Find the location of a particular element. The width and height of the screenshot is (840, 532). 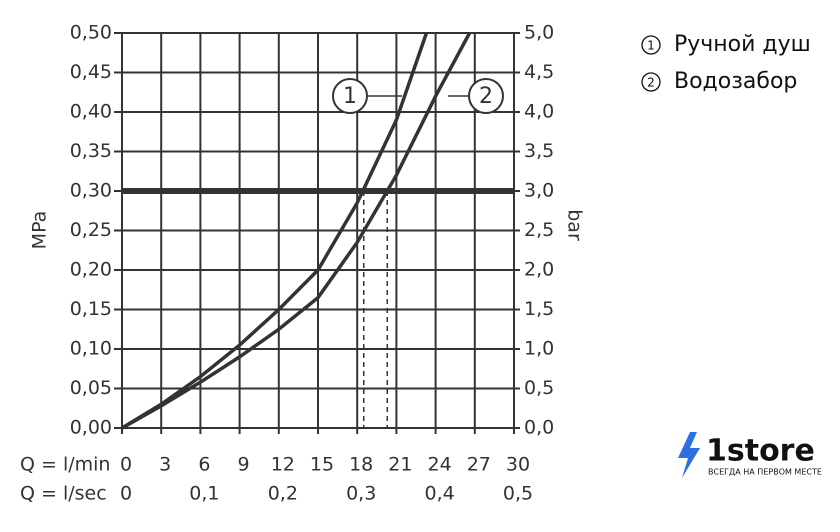

y-axis-label: MPa is located at coordinates (40, 230).